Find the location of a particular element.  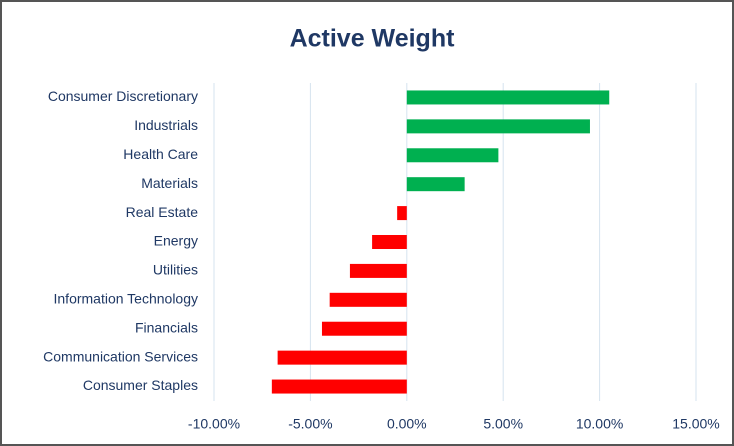

y-tick-label: Energy is located at coordinates (176, 241).